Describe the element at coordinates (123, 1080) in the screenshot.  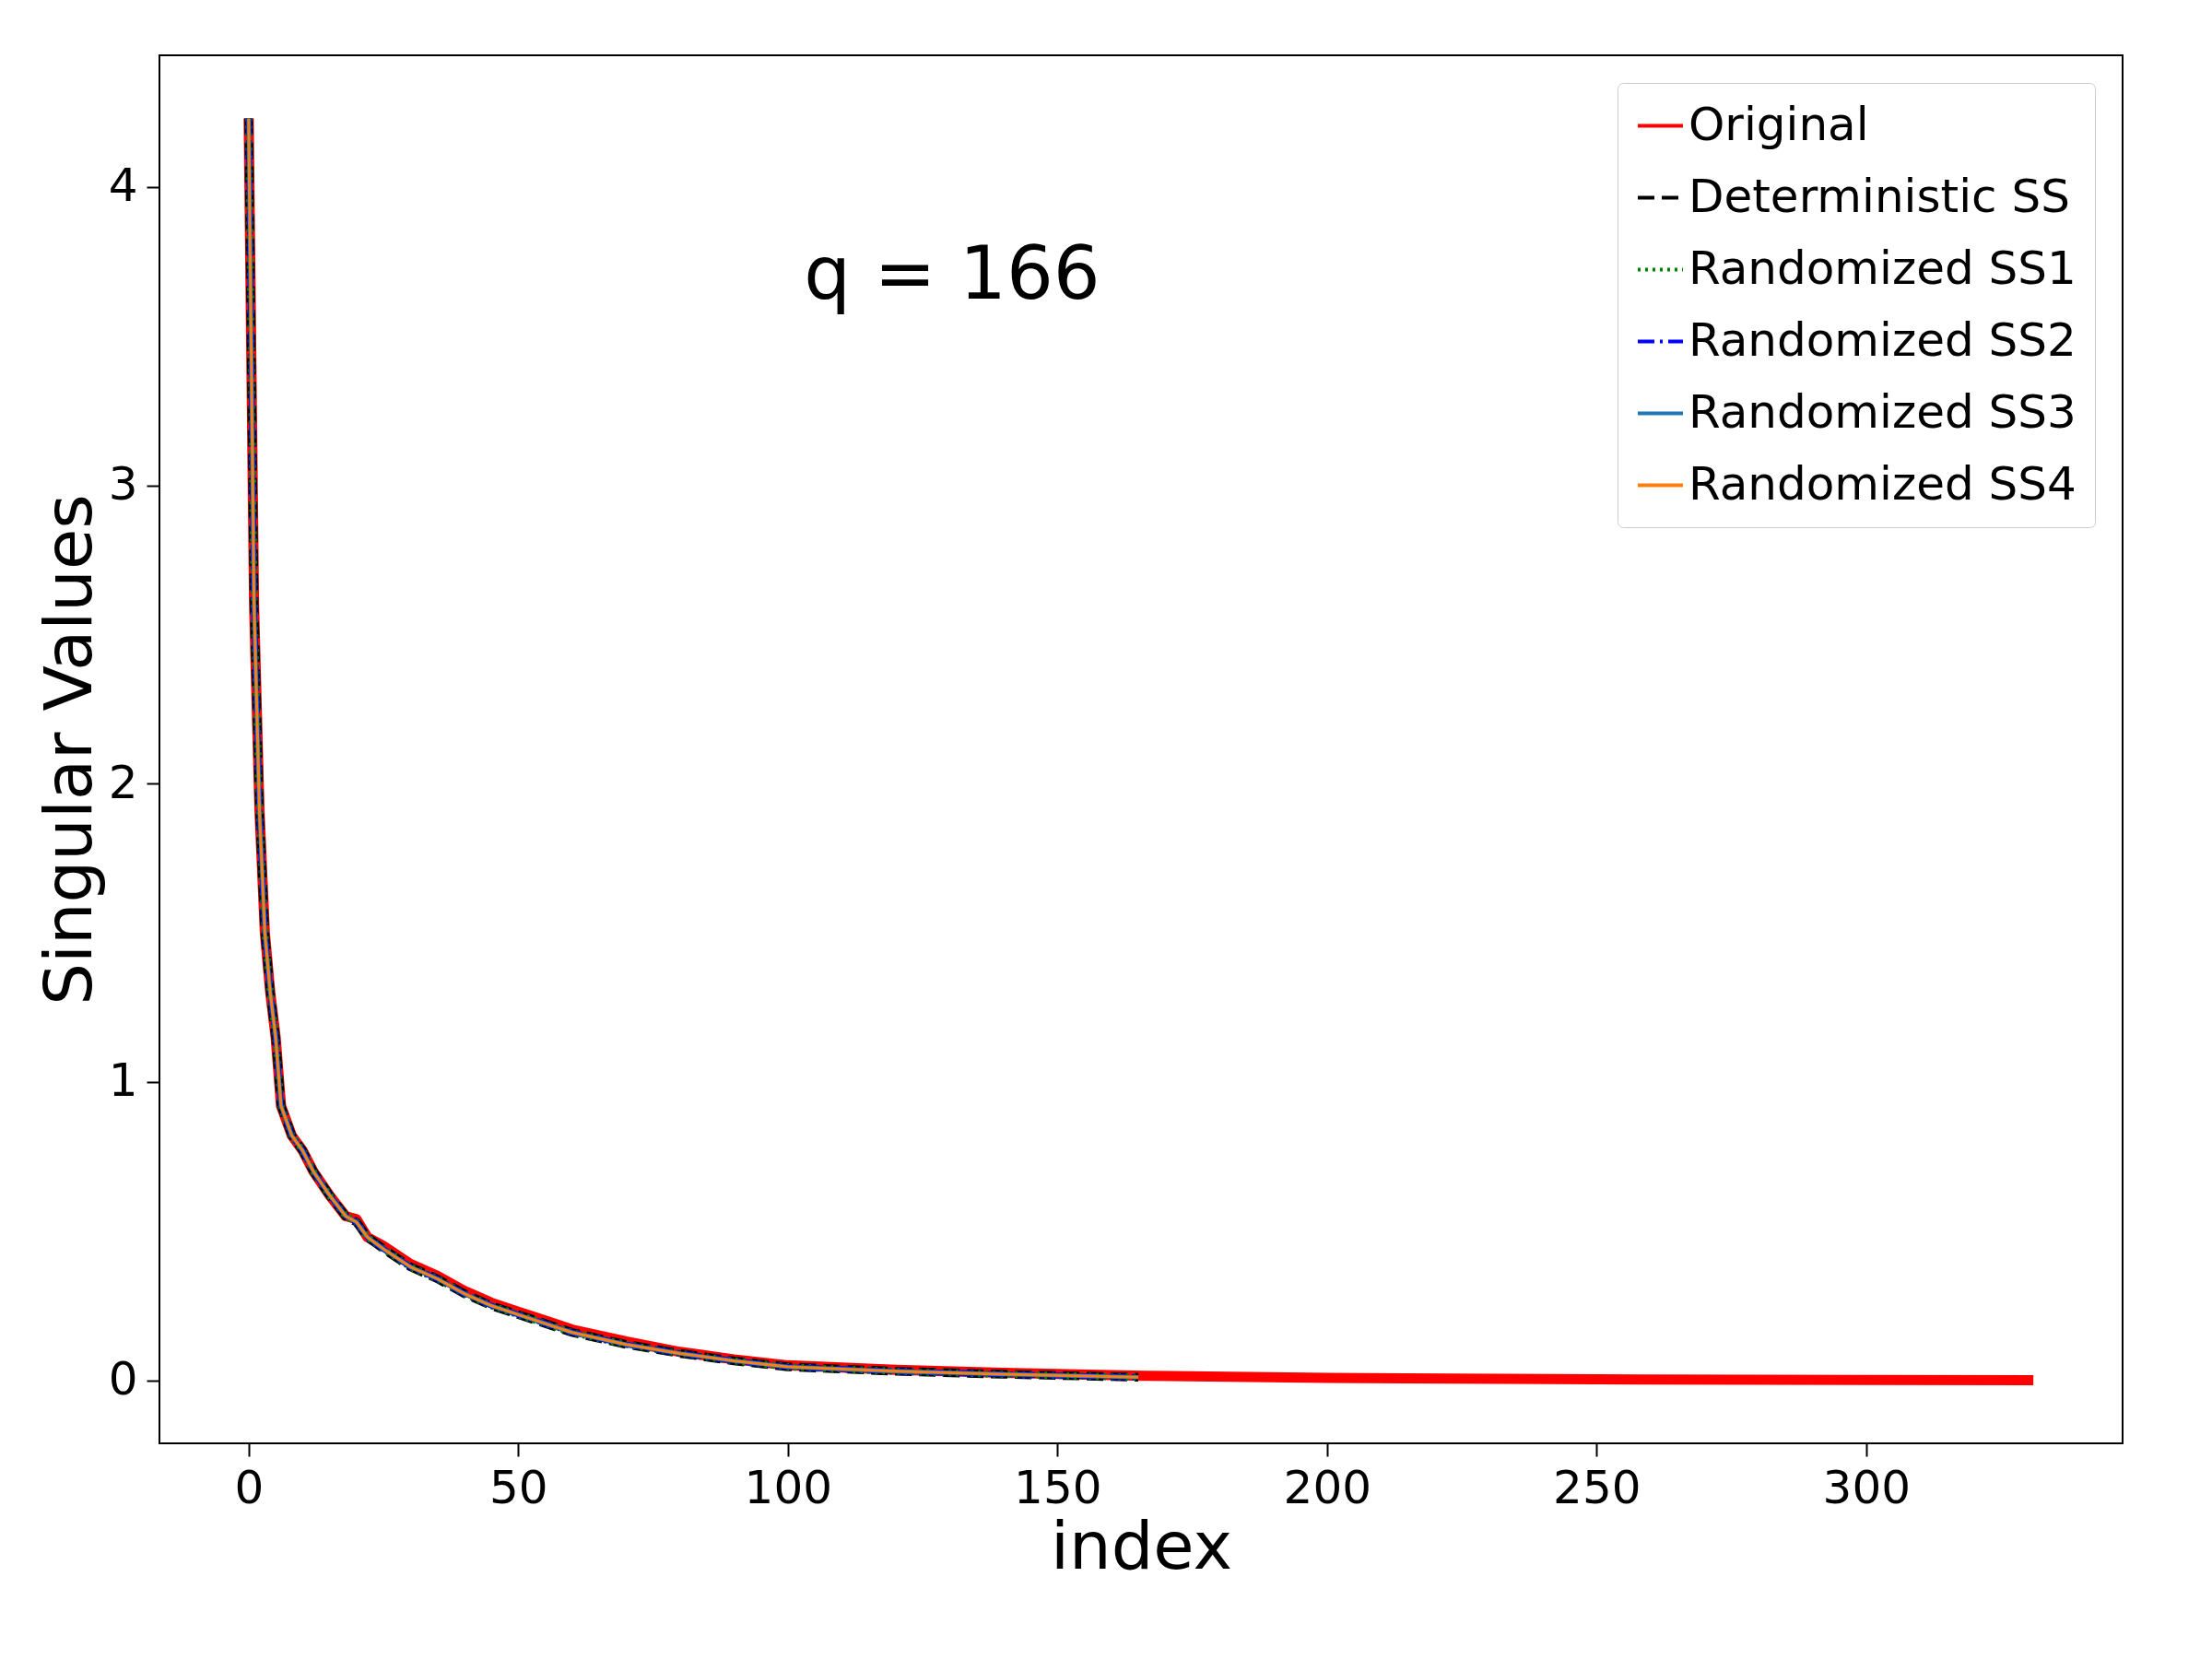
I see `y-tick-label: 1` at that location.